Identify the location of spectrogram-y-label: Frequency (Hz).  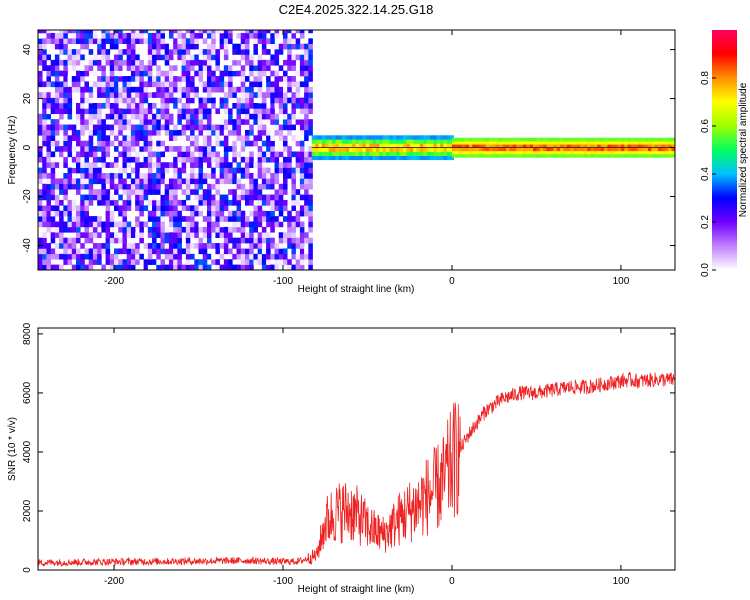
(12, 150).